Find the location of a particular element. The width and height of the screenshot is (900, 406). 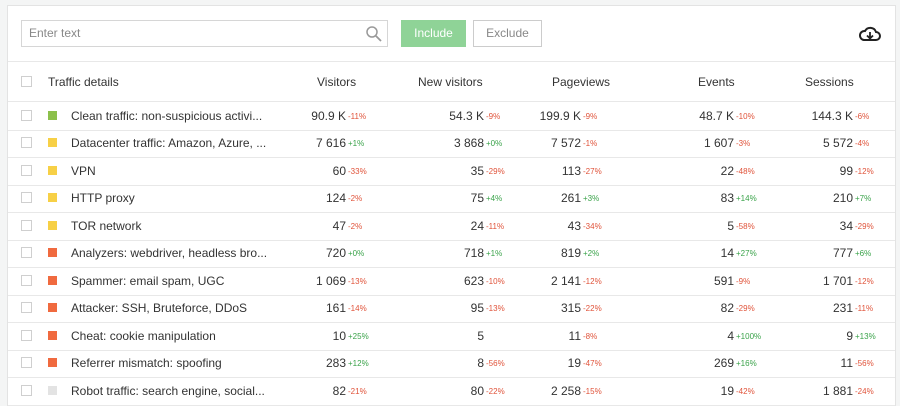

download-icon is located at coordinates (870, 34).